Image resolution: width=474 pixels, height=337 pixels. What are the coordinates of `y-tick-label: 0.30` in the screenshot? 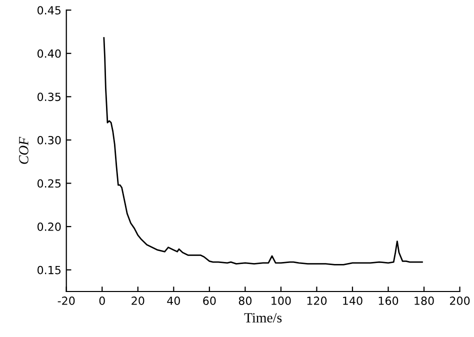 It's located at (49, 140).